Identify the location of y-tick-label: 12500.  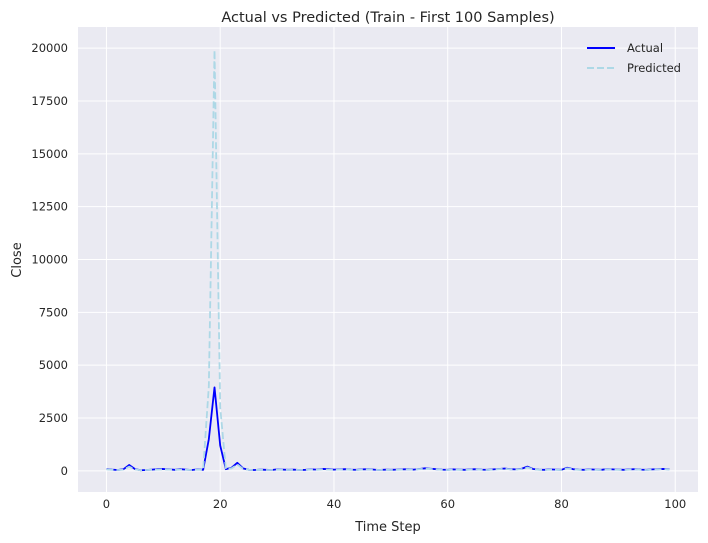
(49, 207).